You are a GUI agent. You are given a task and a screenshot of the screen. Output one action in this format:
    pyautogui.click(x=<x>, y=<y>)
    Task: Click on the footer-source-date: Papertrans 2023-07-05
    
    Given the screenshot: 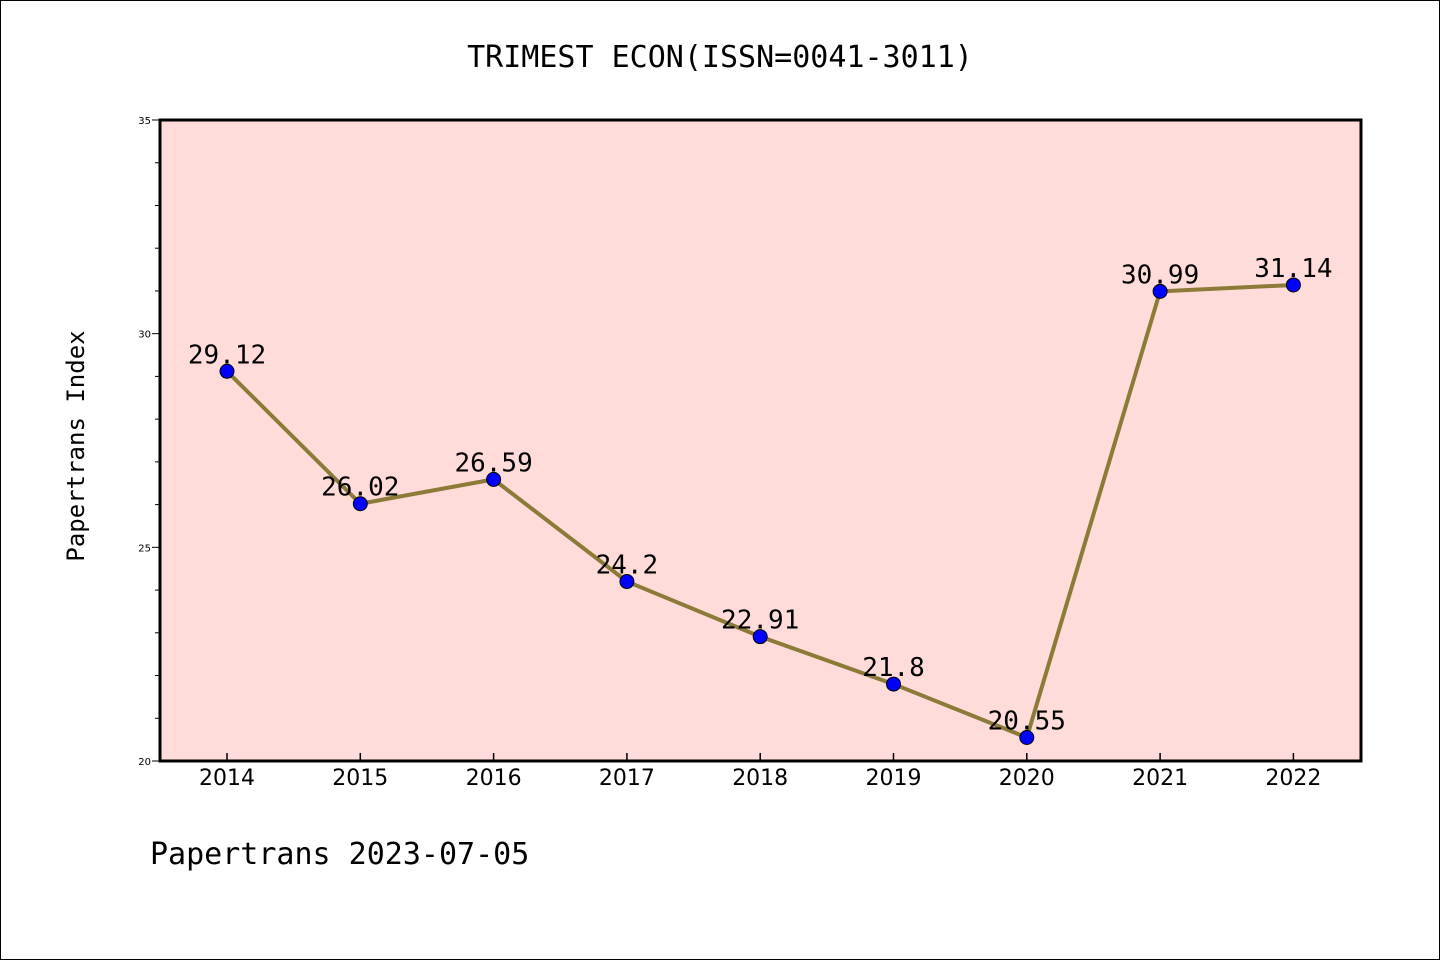 What is the action you would take?
    pyautogui.click(x=339, y=854)
    